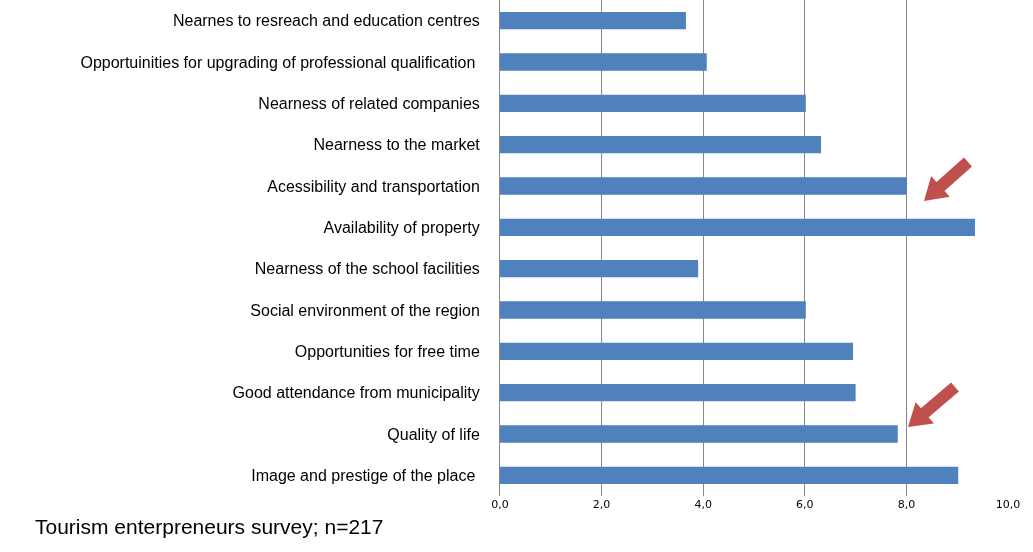 This screenshot has width=1033, height=552. What do you see at coordinates (805, 504) in the screenshot?
I see `x-tick-label: 6,0` at bounding box center [805, 504].